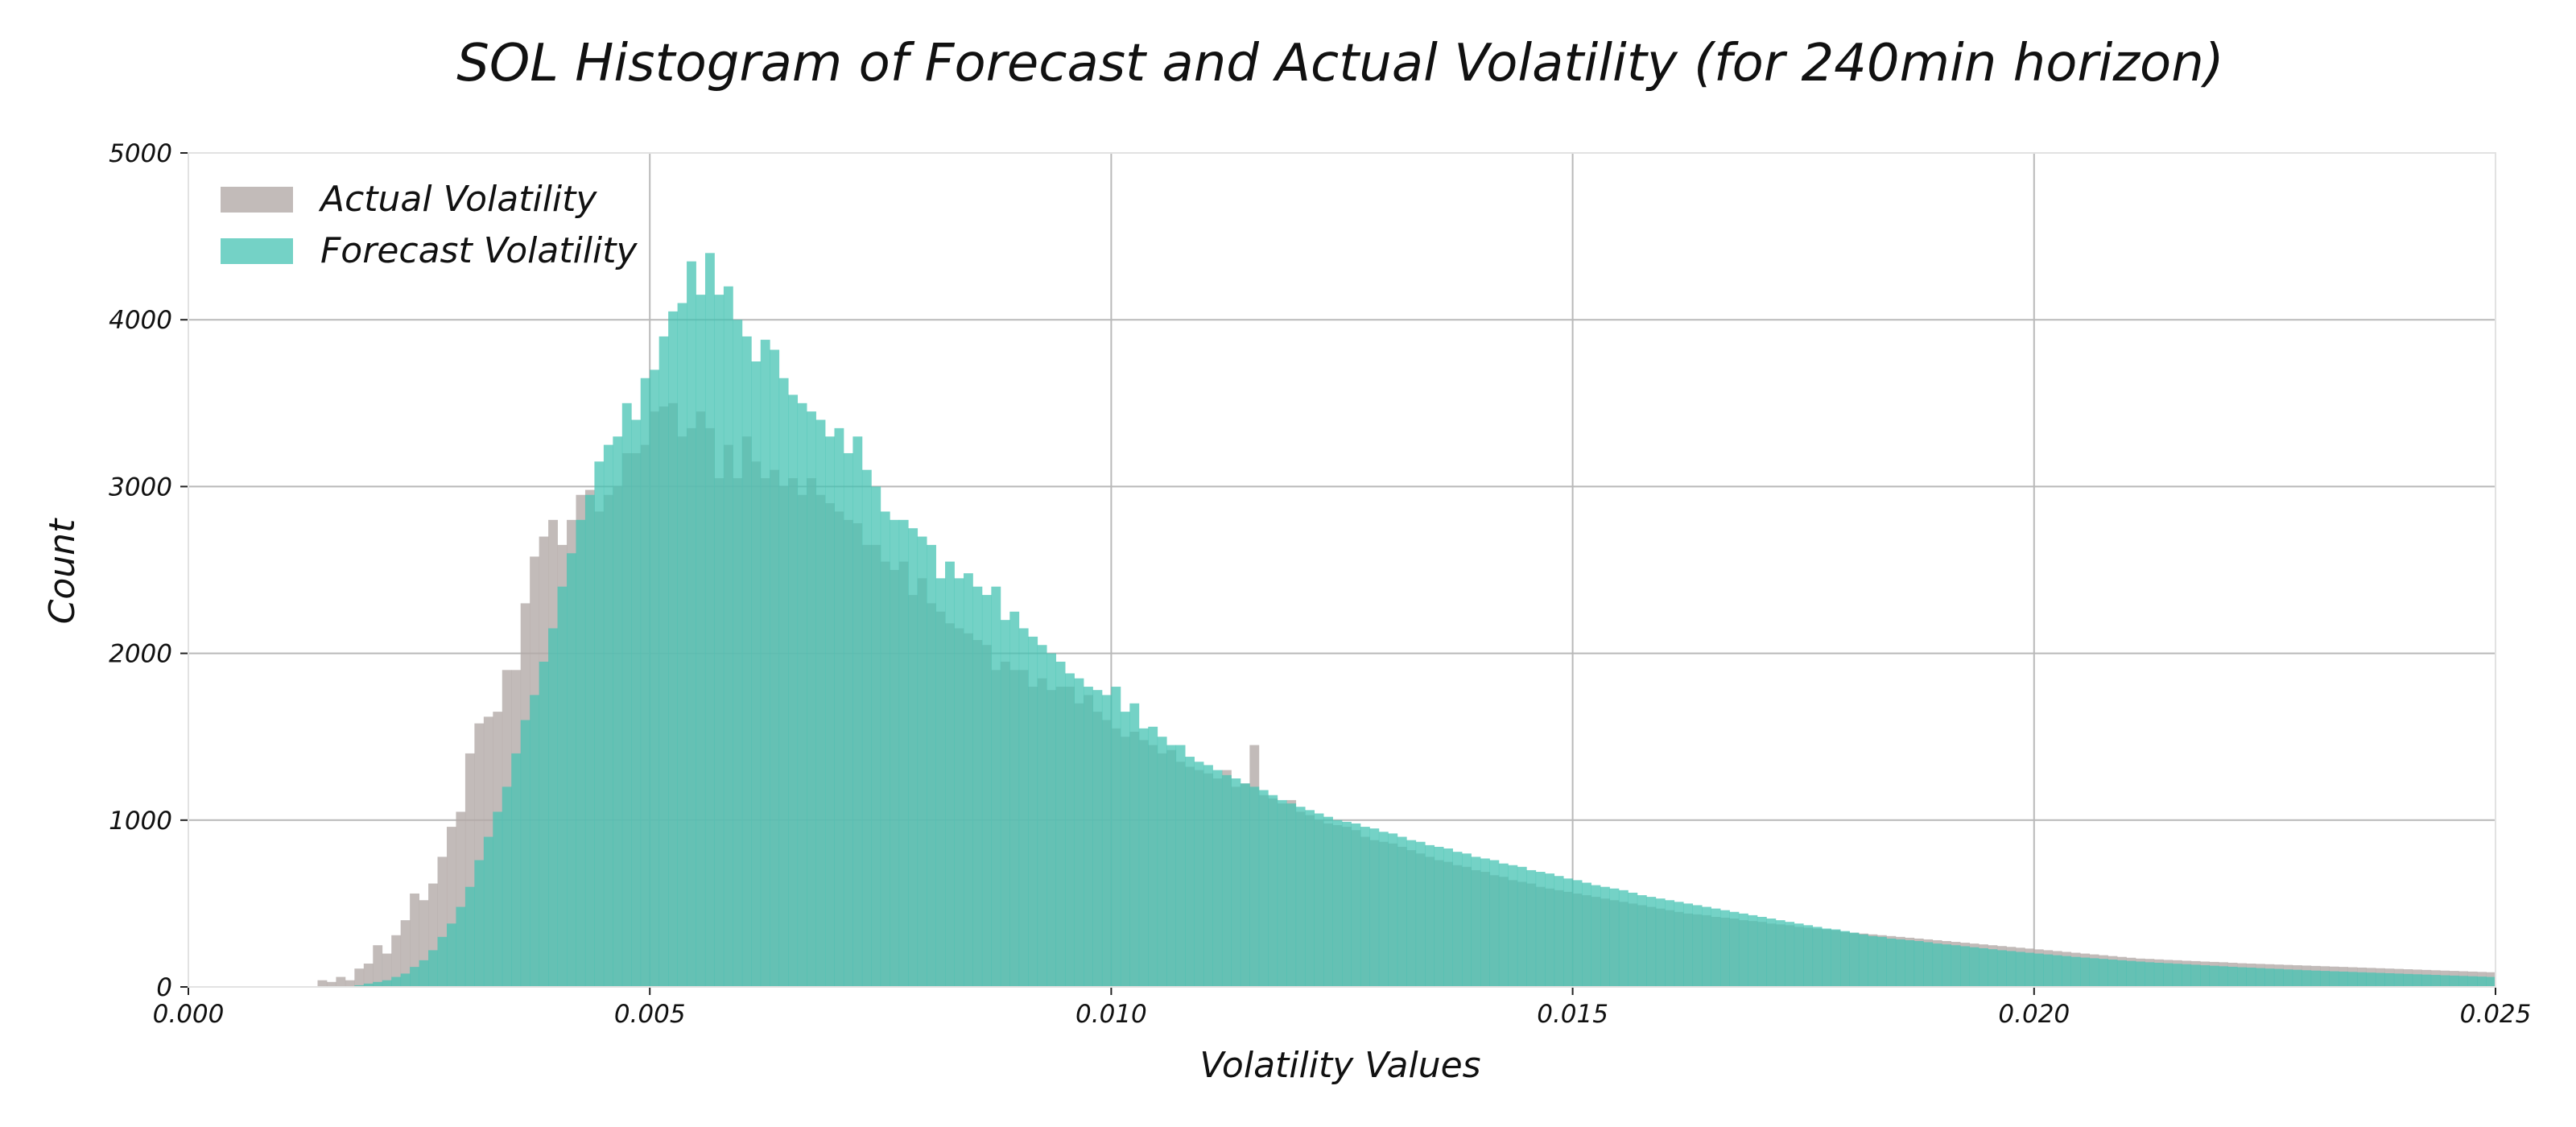 The height and width of the screenshot is (1127, 2576). I want to click on x-tick-label: 0.015, so click(1572, 1014).